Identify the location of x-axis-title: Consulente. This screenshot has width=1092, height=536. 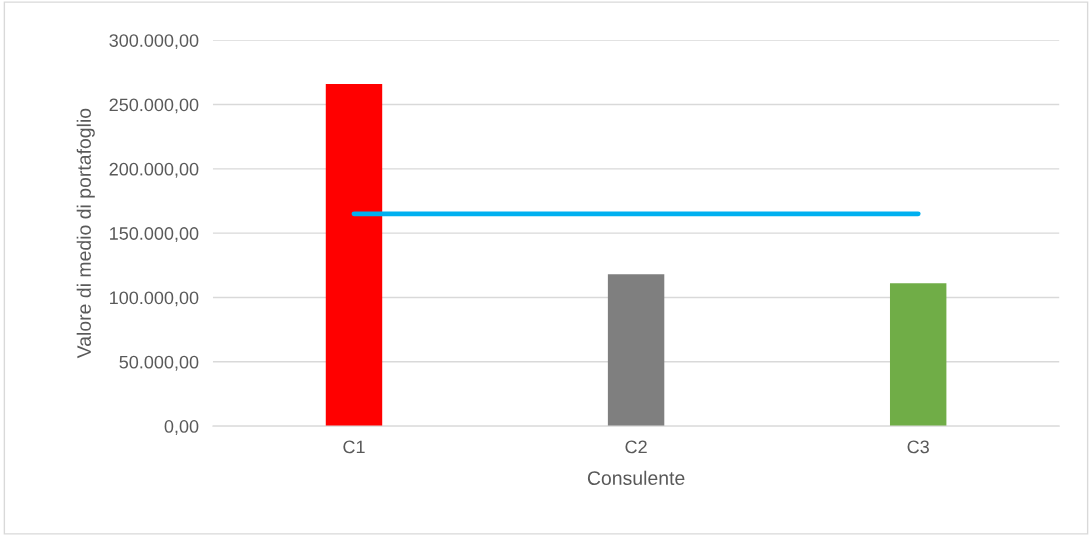
(636, 478).